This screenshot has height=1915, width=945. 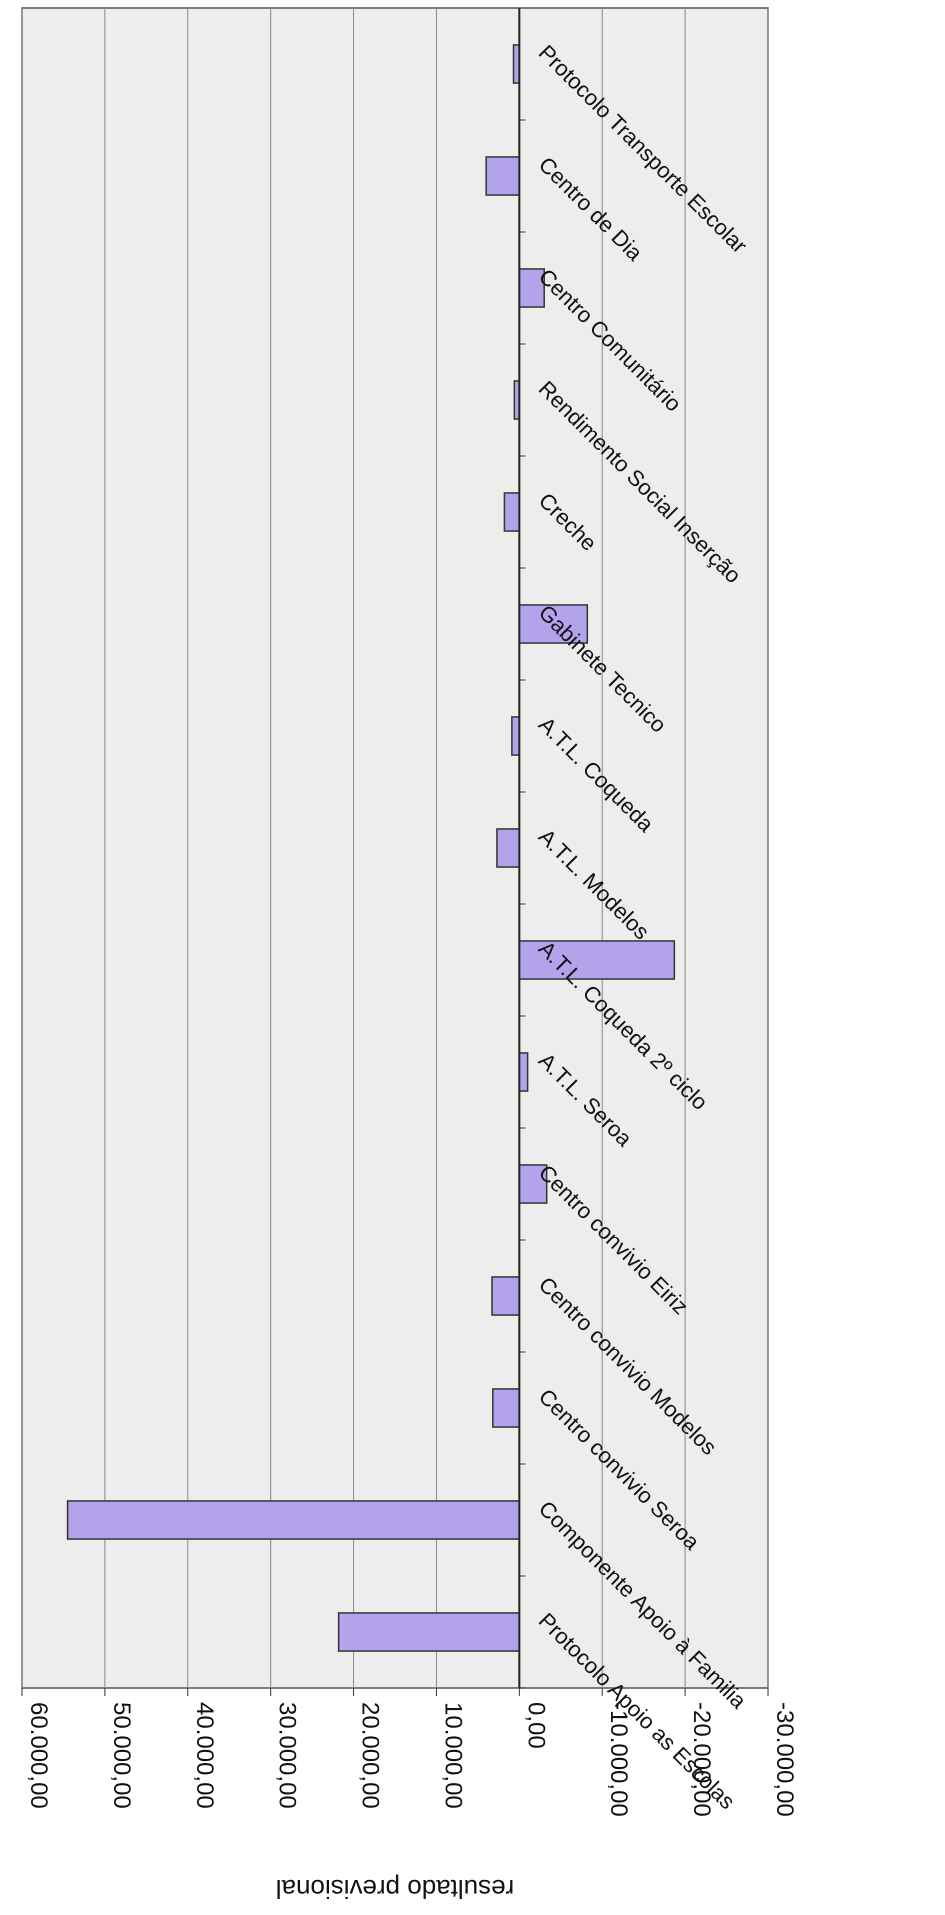 I want to click on tick-label: 20.000,00, so click(x=370, y=1755).